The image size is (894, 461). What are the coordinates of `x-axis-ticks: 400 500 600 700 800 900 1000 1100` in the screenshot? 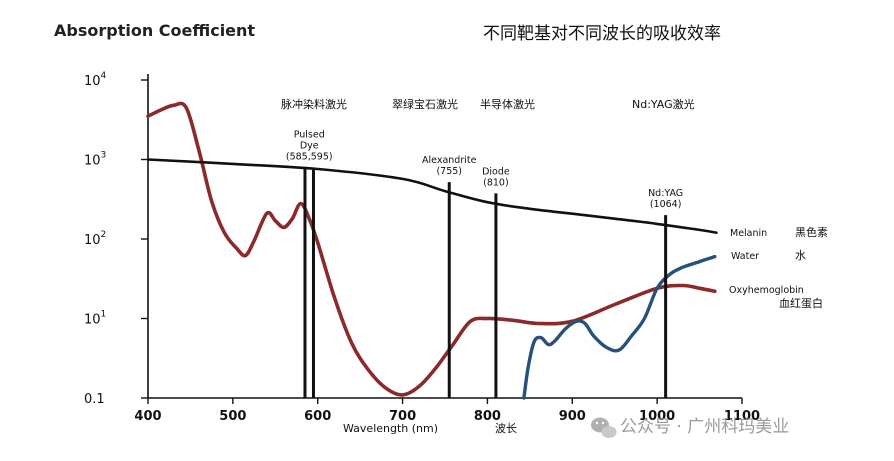 It's located at (447, 411).